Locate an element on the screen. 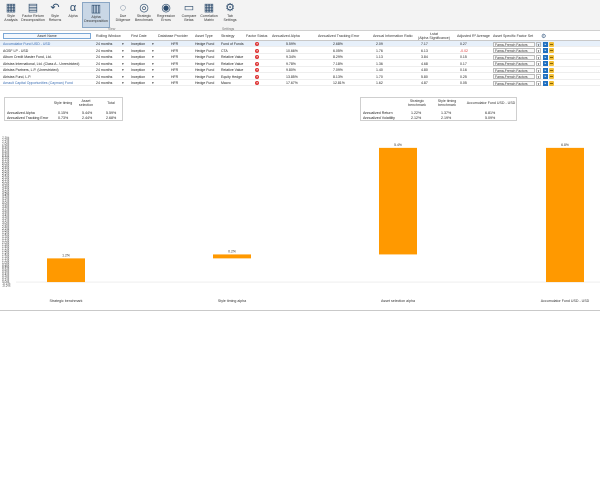 The height and width of the screenshot is (500, 600). header-adjusted-r2: Adjusted R² Average is located at coordinates (473, 36).